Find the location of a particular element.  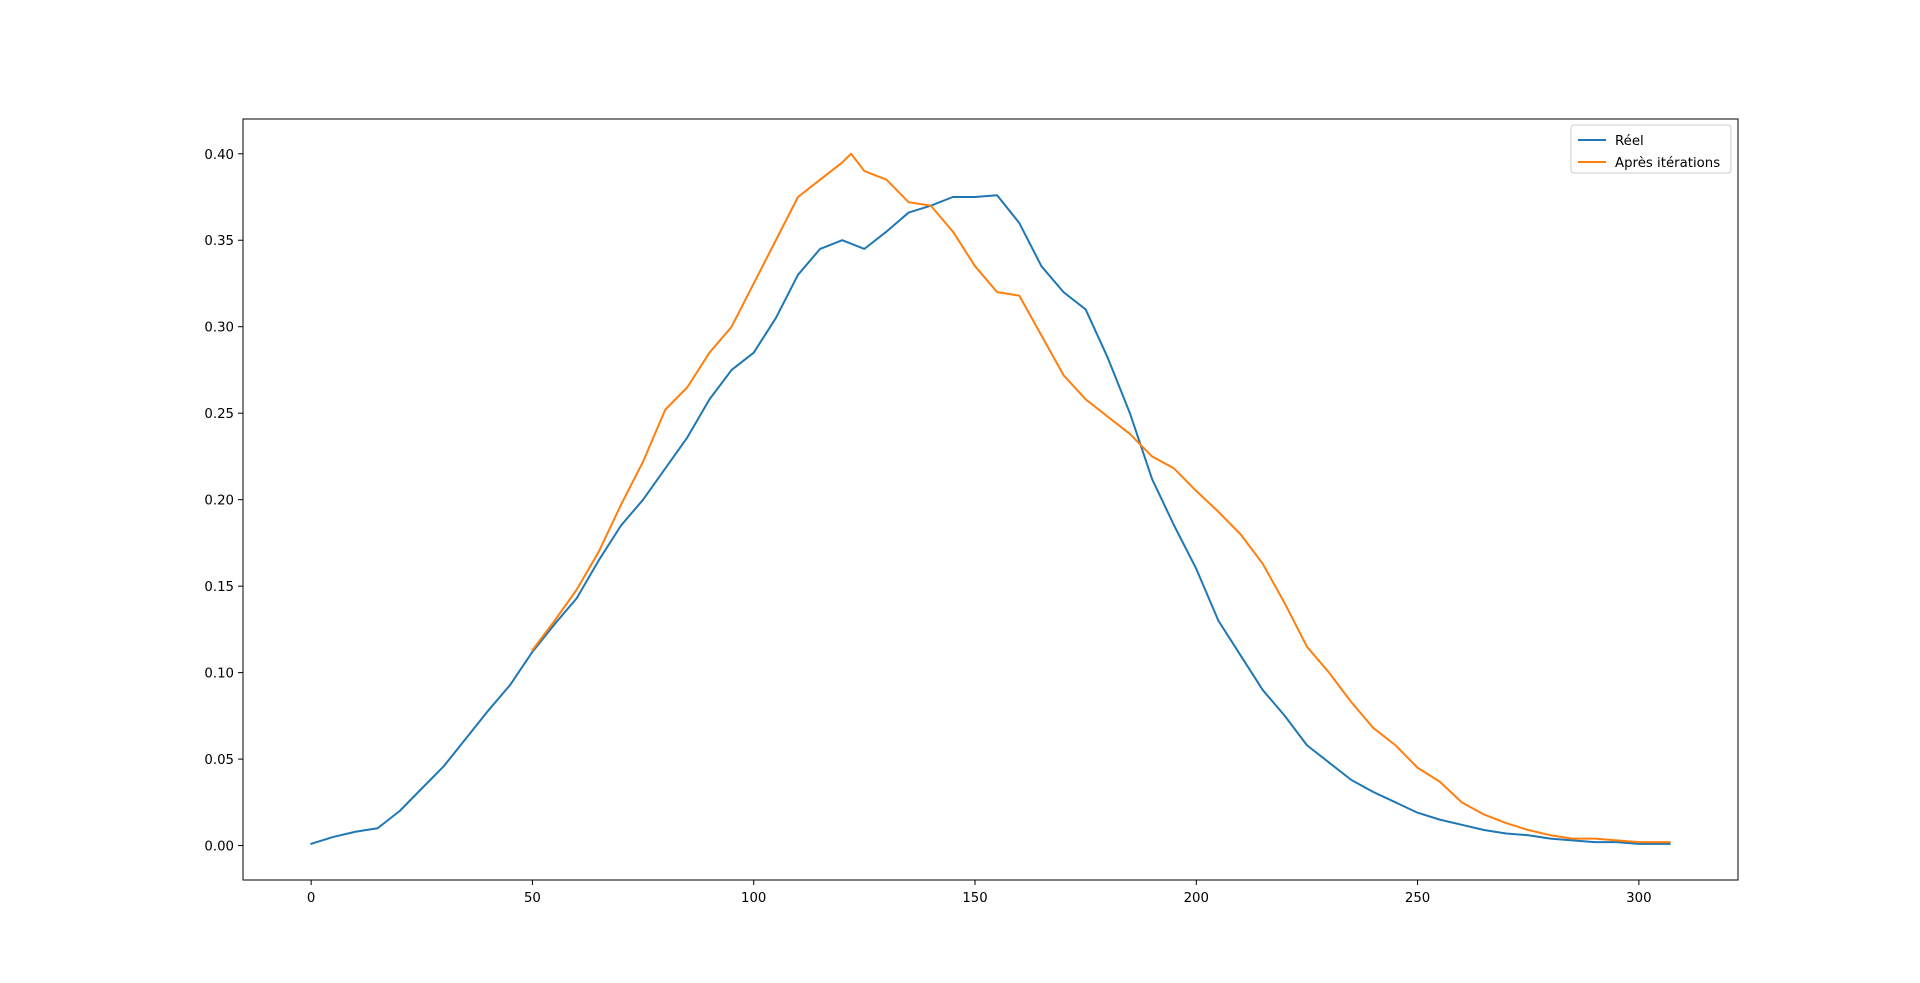

y-tick-label: 0.10 is located at coordinates (219, 674).